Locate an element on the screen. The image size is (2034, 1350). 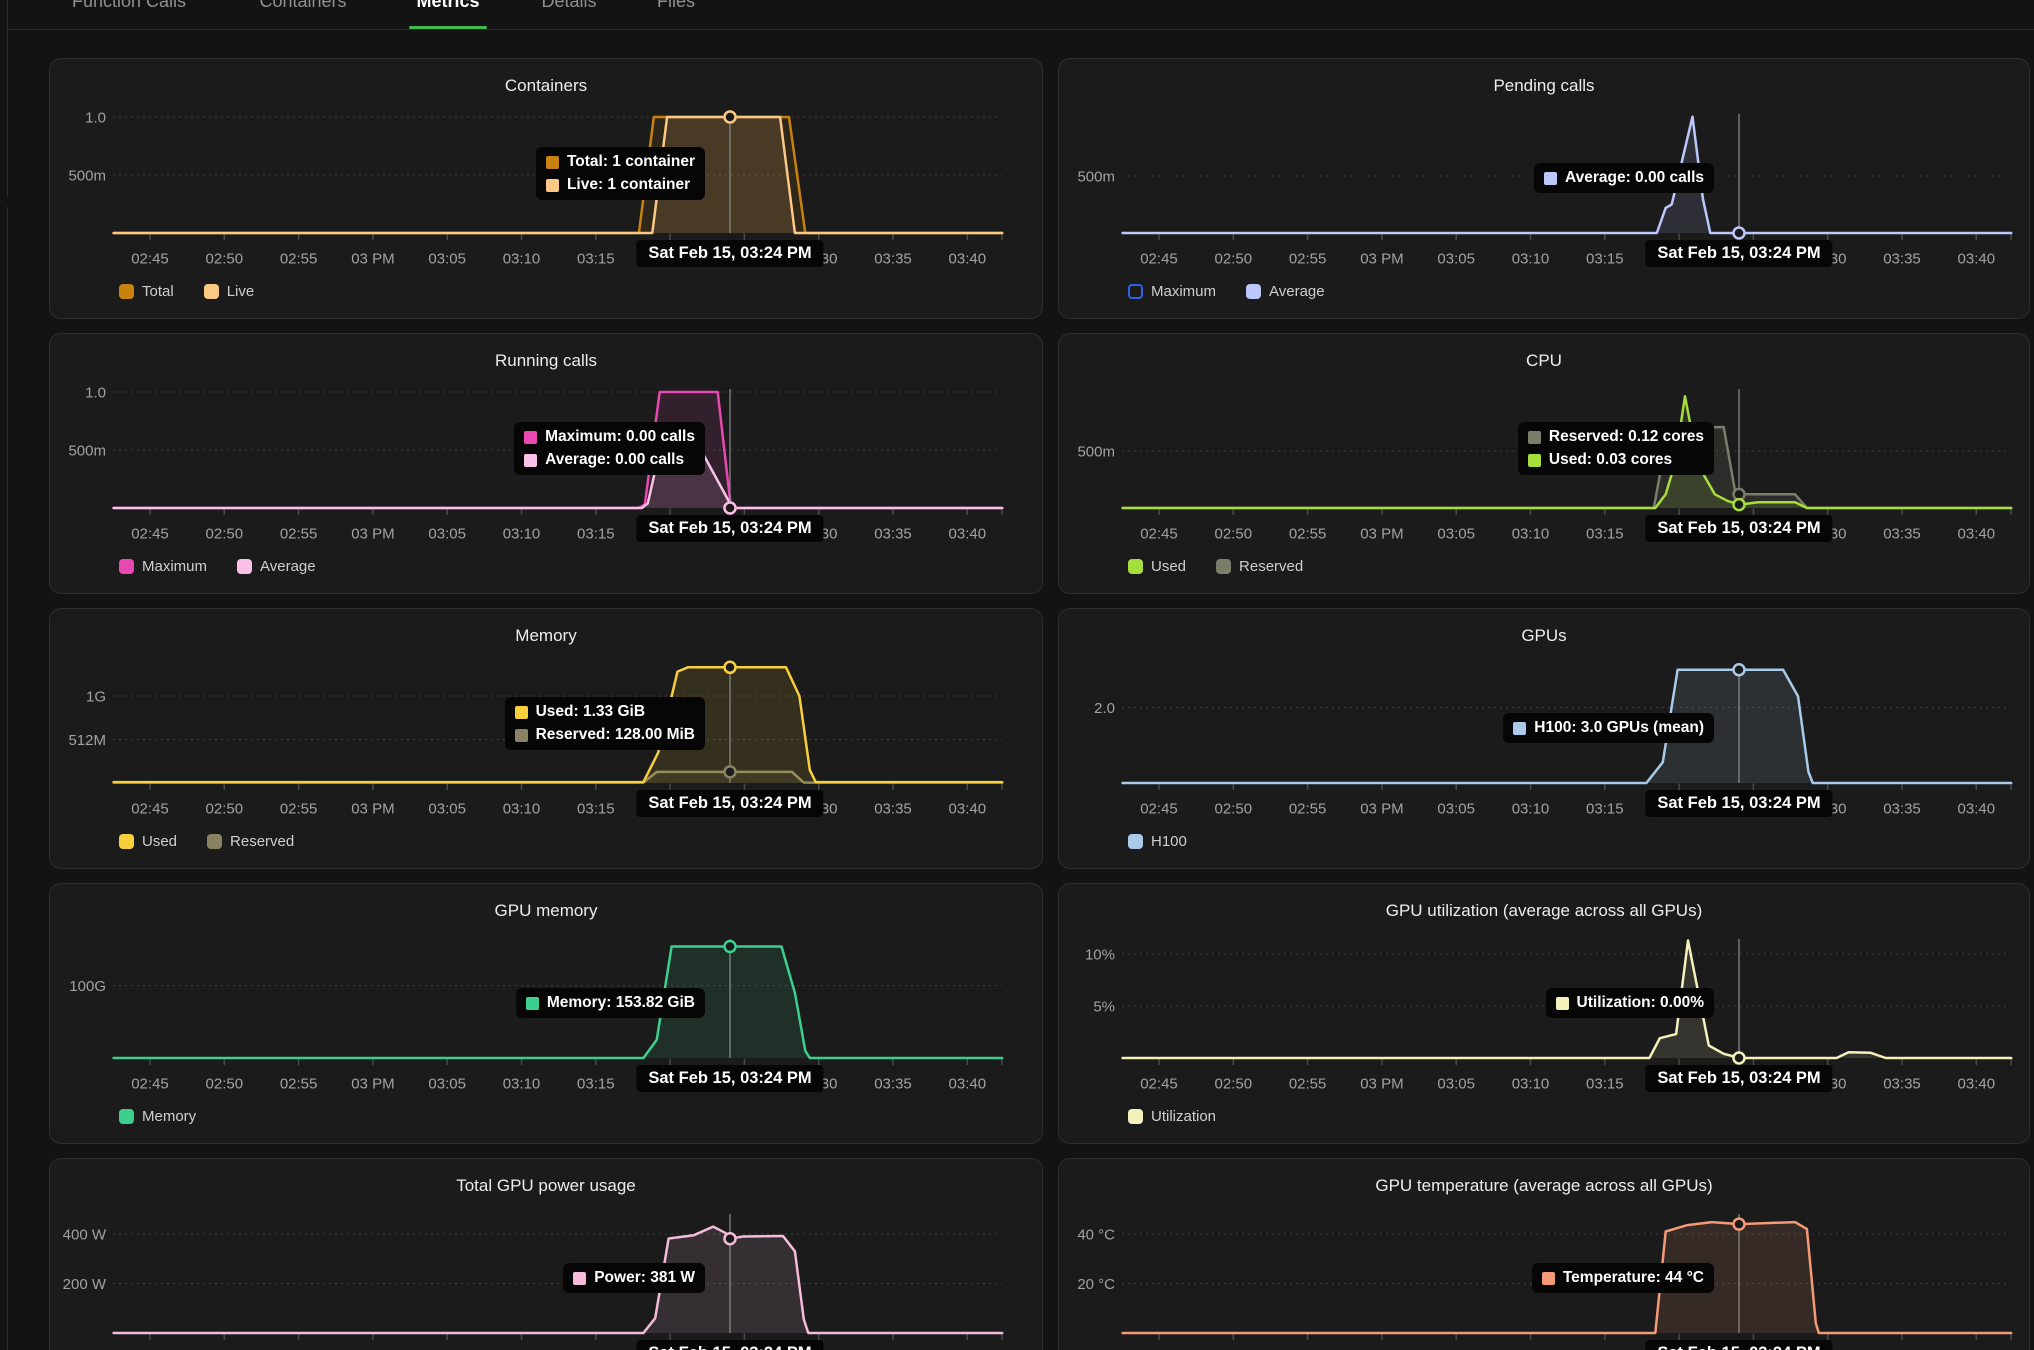
tab-details: Details is located at coordinates (569, 5).